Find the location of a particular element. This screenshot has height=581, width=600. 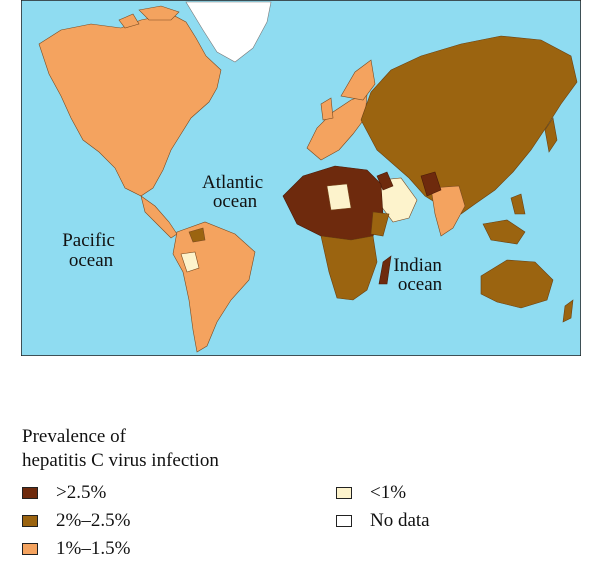

region-madagascar is located at coordinates (385, 270).